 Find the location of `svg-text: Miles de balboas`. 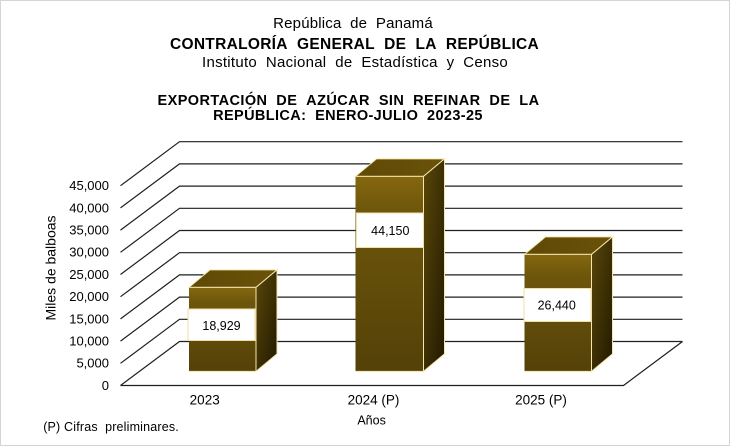

svg-text: Miles de balboas is located at coordinates (51, 267).